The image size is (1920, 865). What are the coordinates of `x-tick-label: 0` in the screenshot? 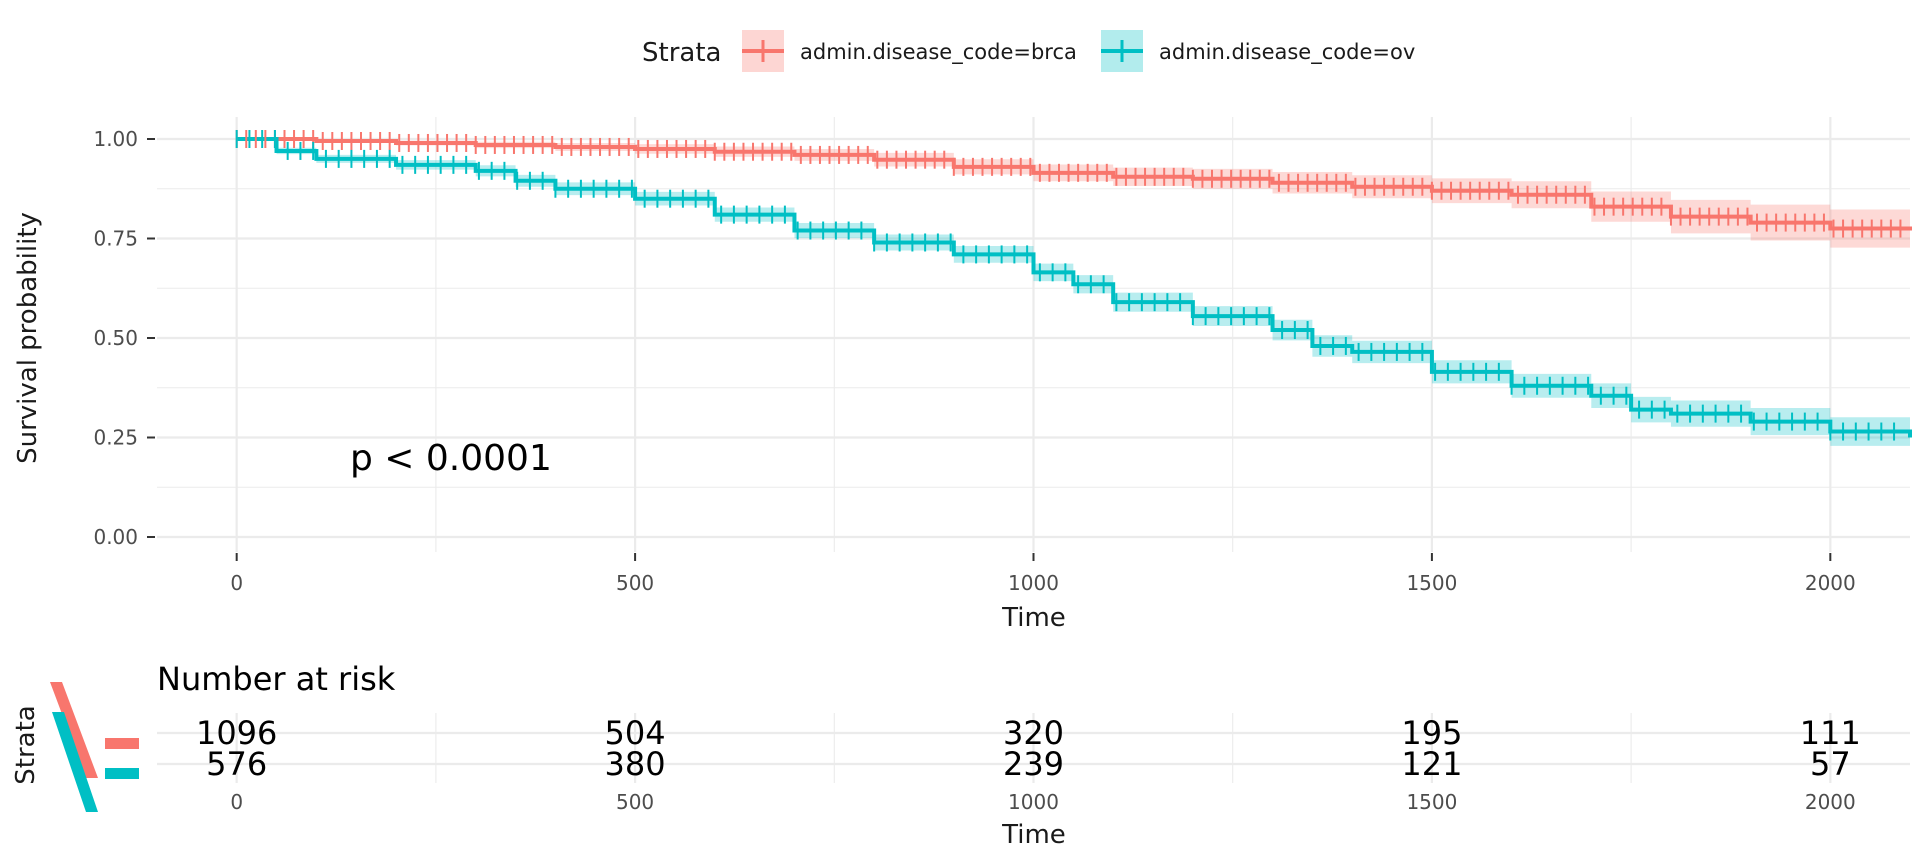 It's located at (236, 583).